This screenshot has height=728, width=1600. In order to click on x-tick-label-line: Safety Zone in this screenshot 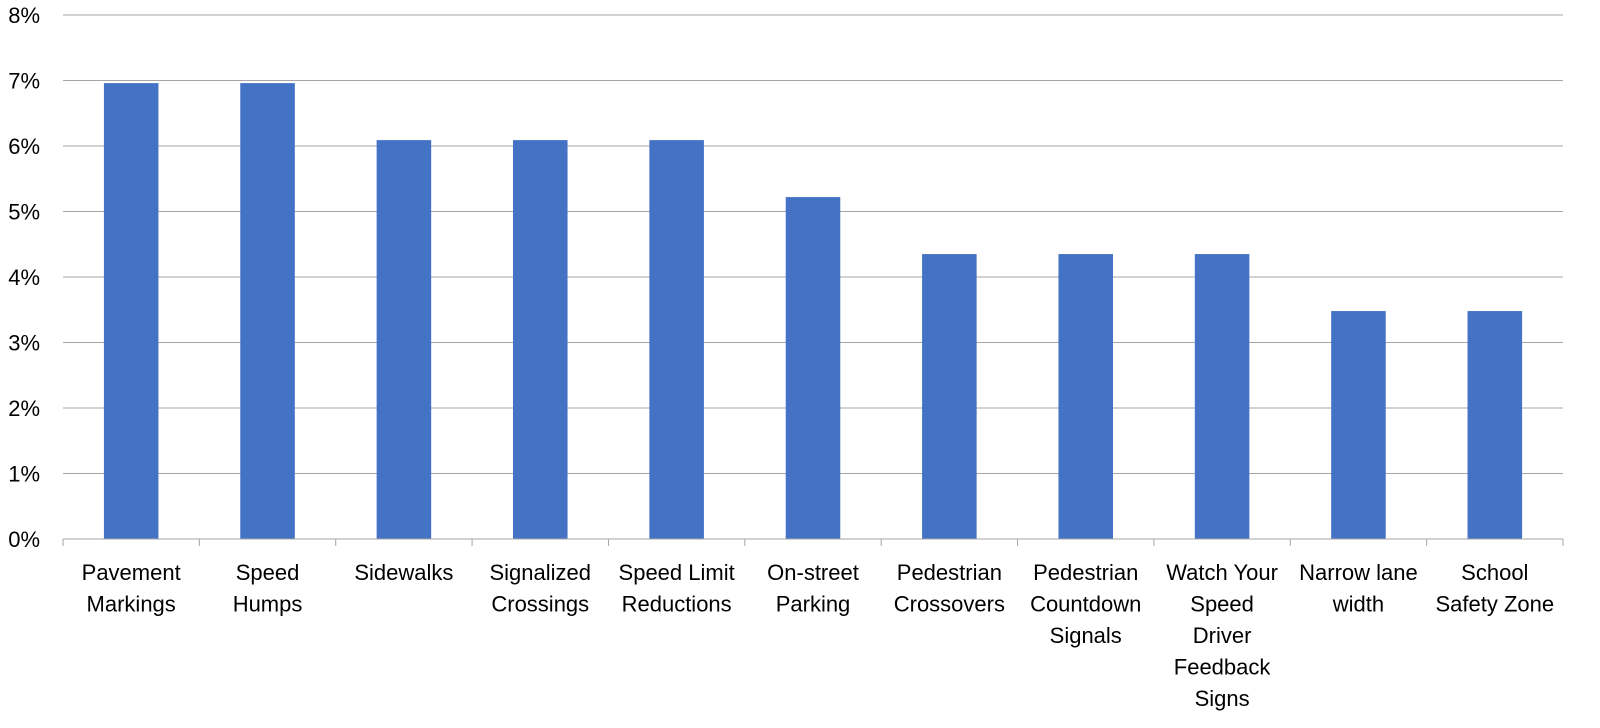, I will do `click(1494, 604)`.